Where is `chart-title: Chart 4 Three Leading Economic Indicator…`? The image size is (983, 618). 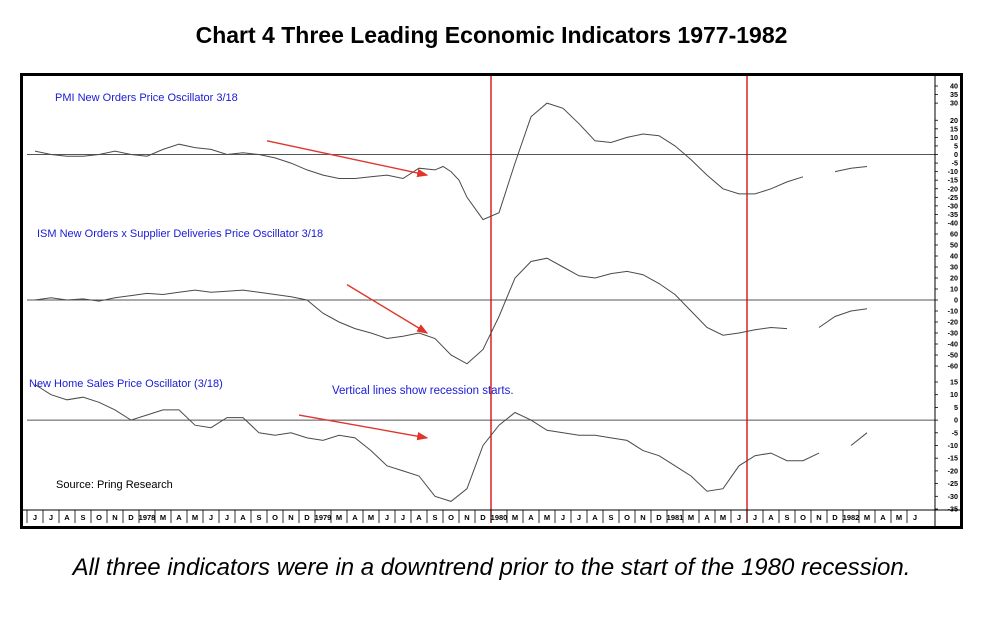
chart-title: Chart 4 Three Leading Economic Indicator… is located at coordinates (491, 35).